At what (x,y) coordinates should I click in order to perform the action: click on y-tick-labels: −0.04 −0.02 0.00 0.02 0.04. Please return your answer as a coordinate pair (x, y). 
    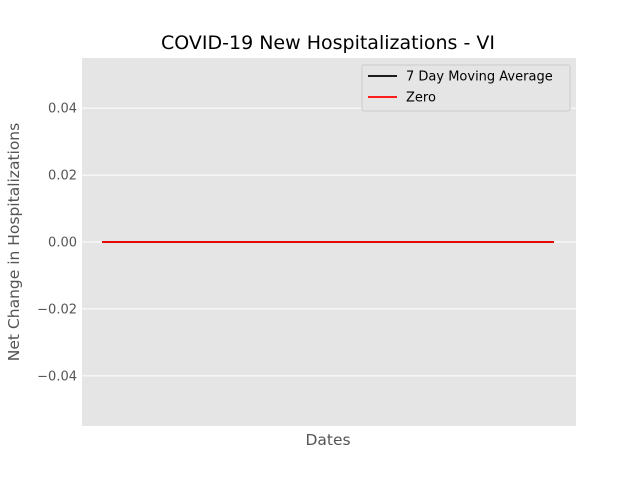
    Looking at the image, I should click on (57, 243).